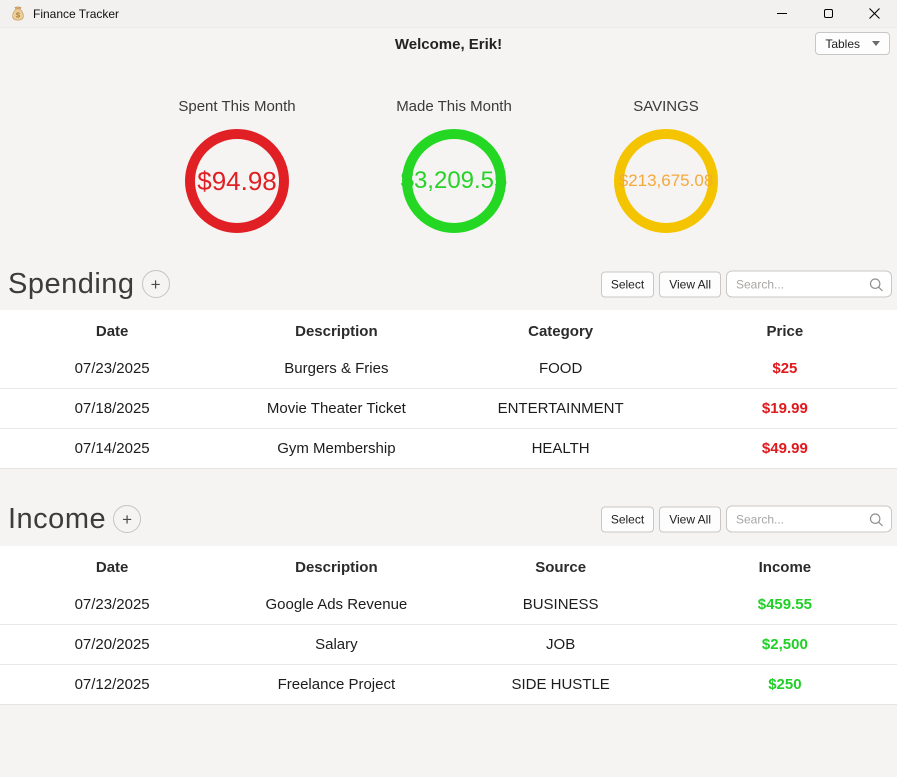  Describe the element at coordinates (112, 448) in the screenshot. I see `cell-date: 07/14/2025` at that location.